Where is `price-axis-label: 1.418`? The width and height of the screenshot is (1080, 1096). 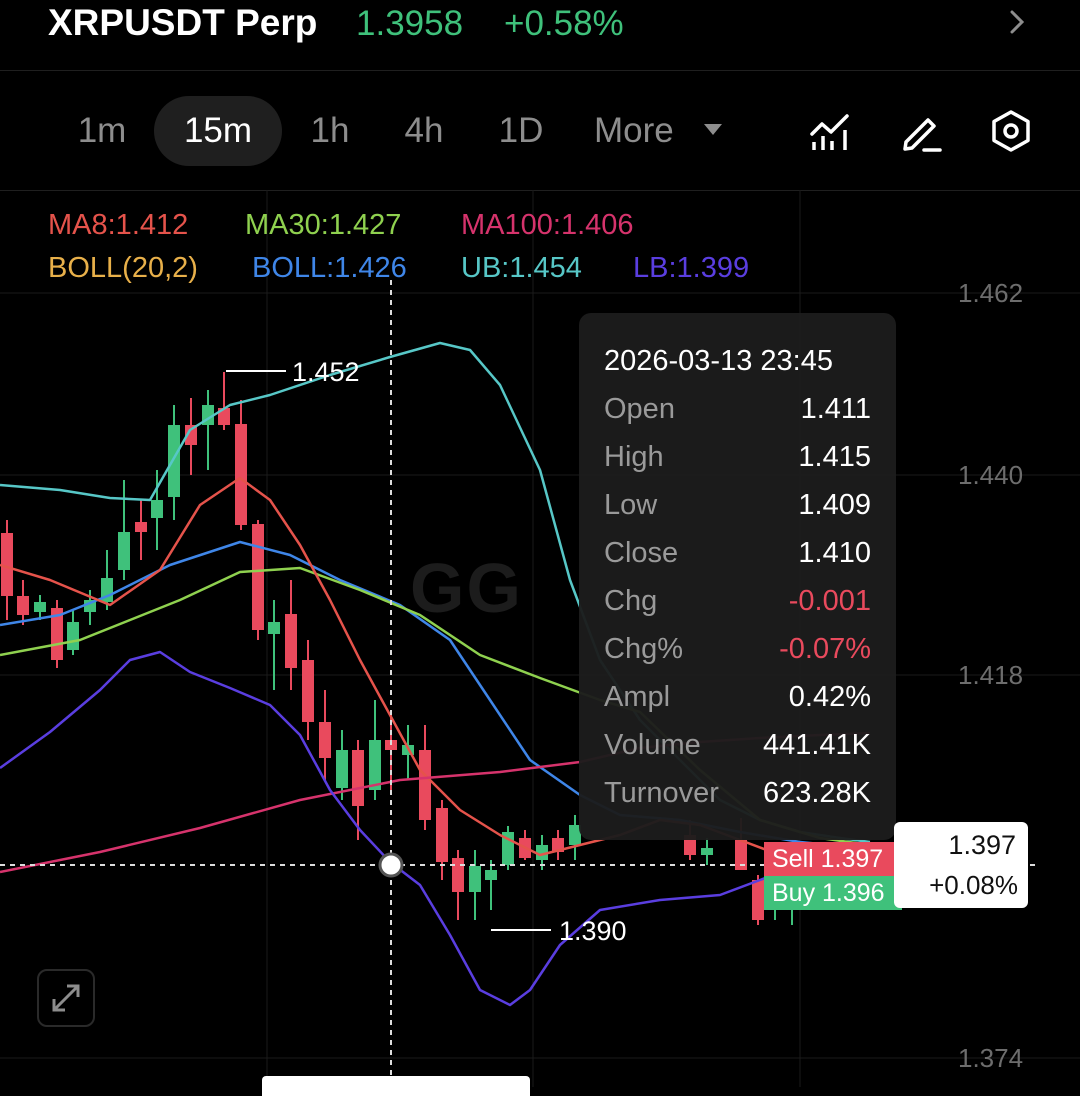 price-axis-label: 1.418 is located at coordinates (991, 675).